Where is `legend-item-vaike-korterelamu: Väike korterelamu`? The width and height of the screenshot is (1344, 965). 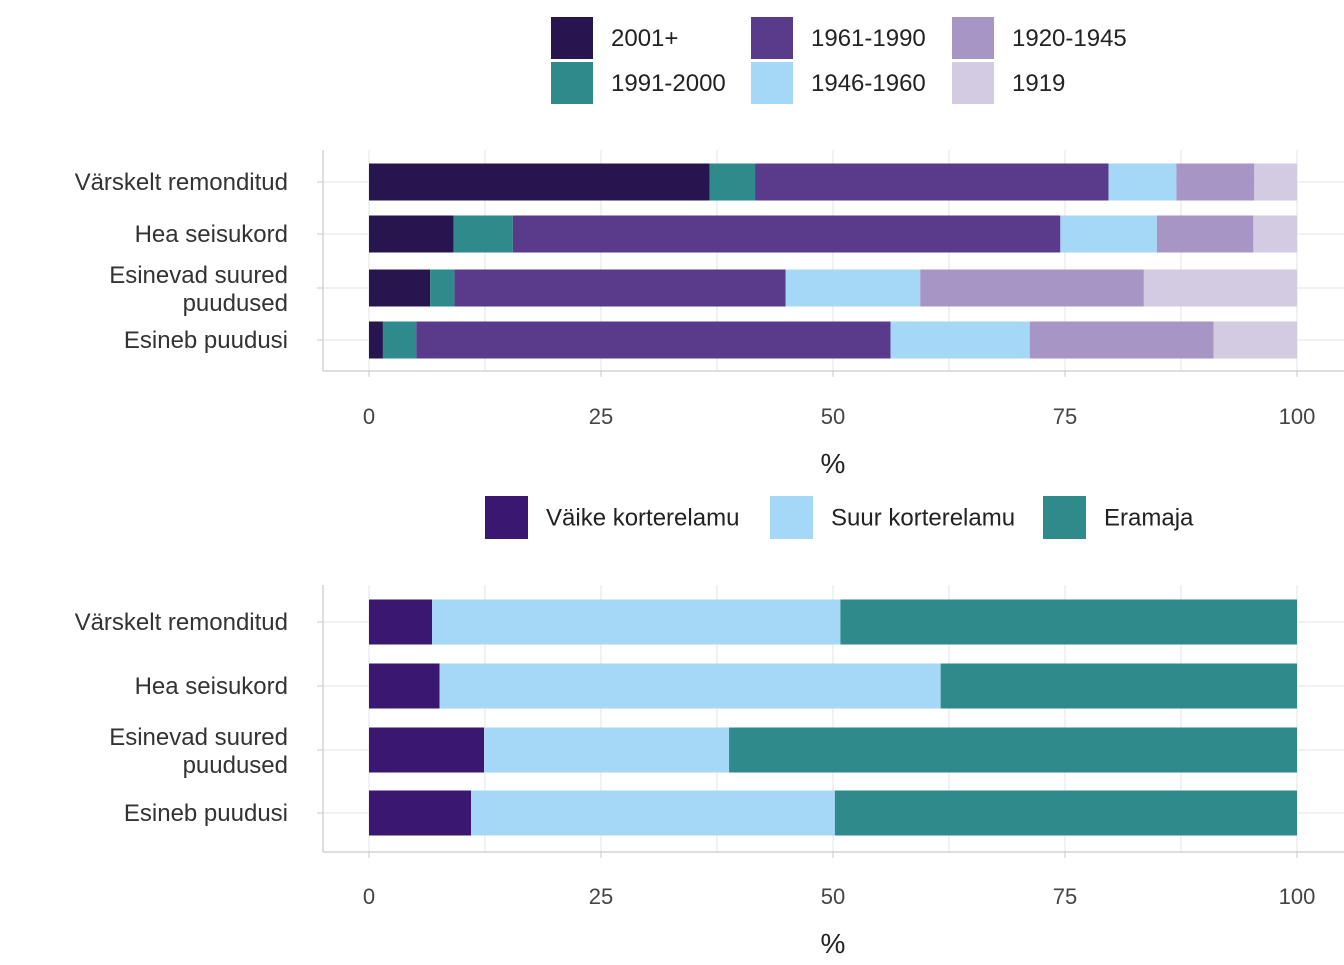
legend-item-vaike-korterelamu: Väike korterelamu is located at coordinates (612, 517).